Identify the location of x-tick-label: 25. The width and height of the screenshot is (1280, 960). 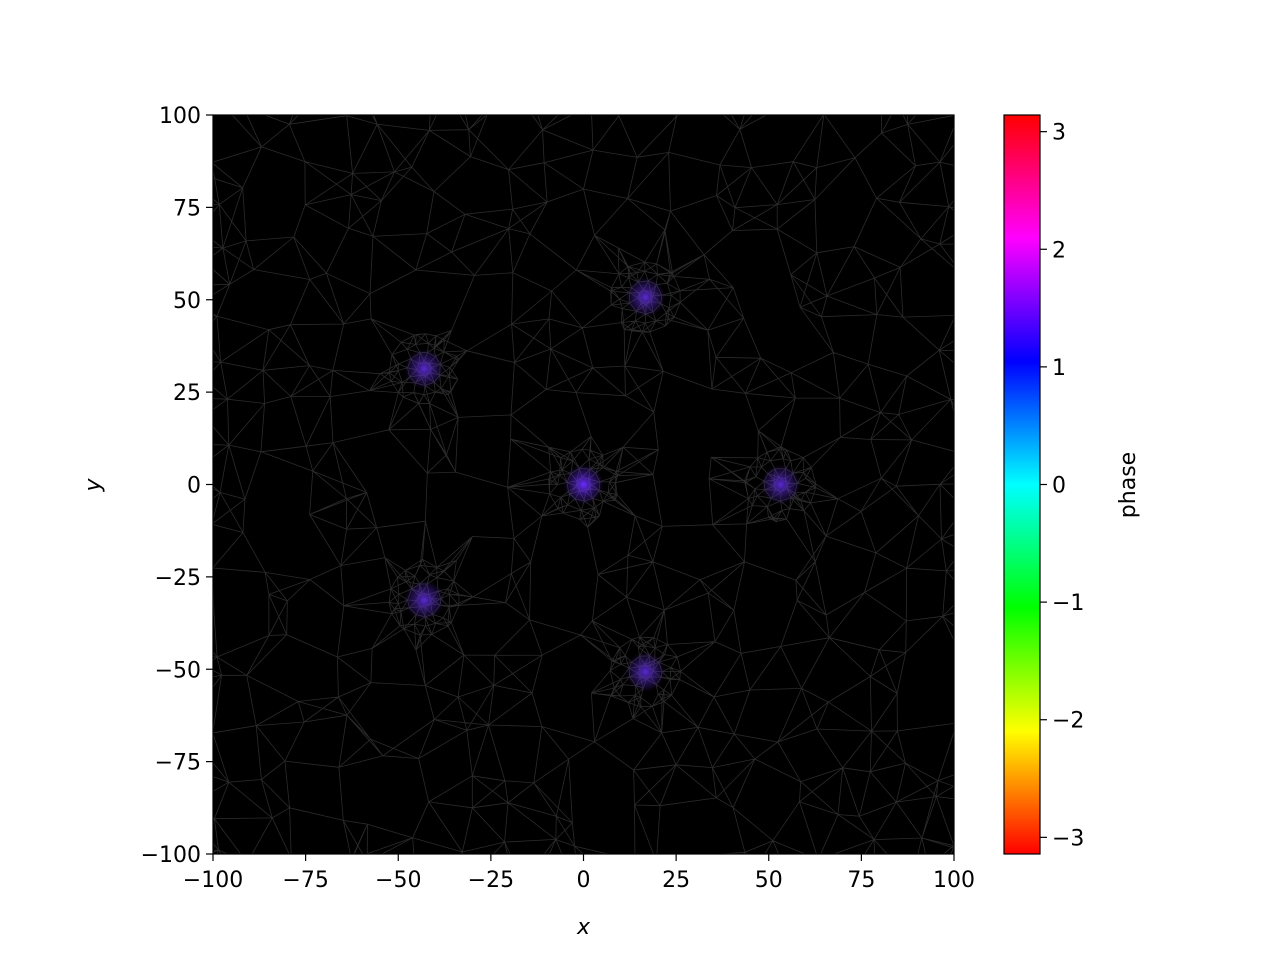
(676, 880).